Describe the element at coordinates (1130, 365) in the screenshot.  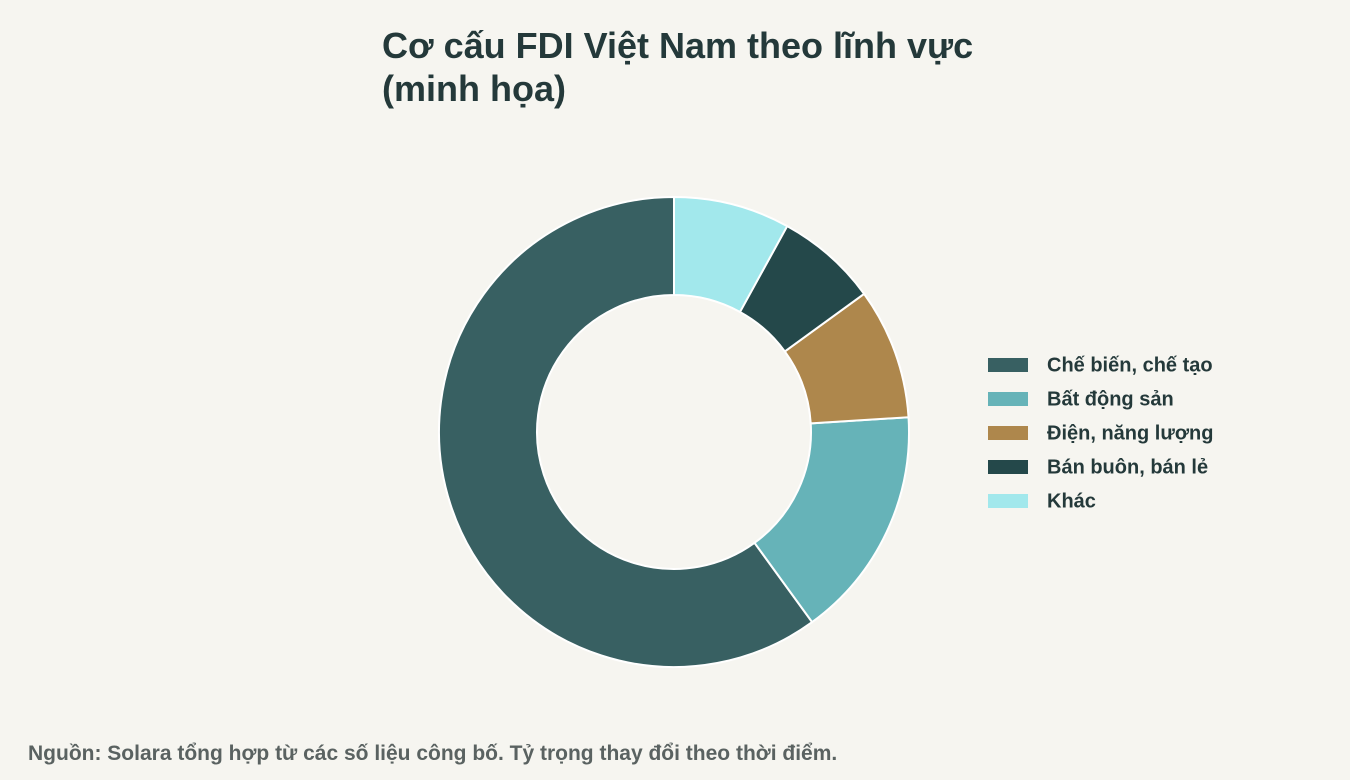
I see `legend-label: Chế biến, chế tạo` at that location.